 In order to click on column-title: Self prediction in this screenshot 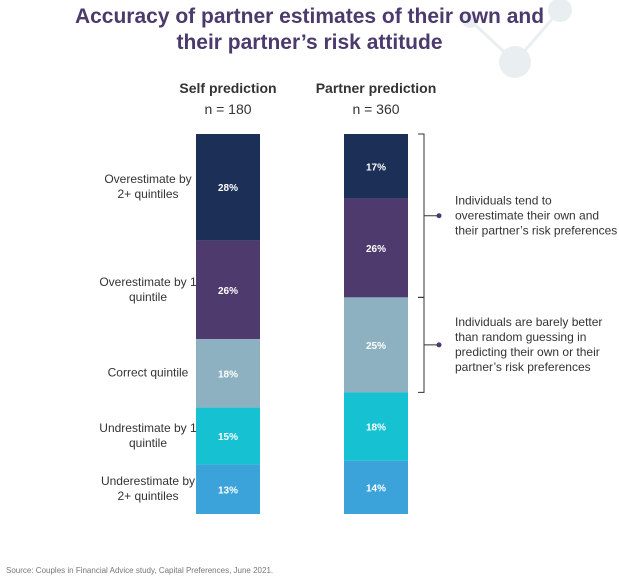, I will do `click(228, 88)`.